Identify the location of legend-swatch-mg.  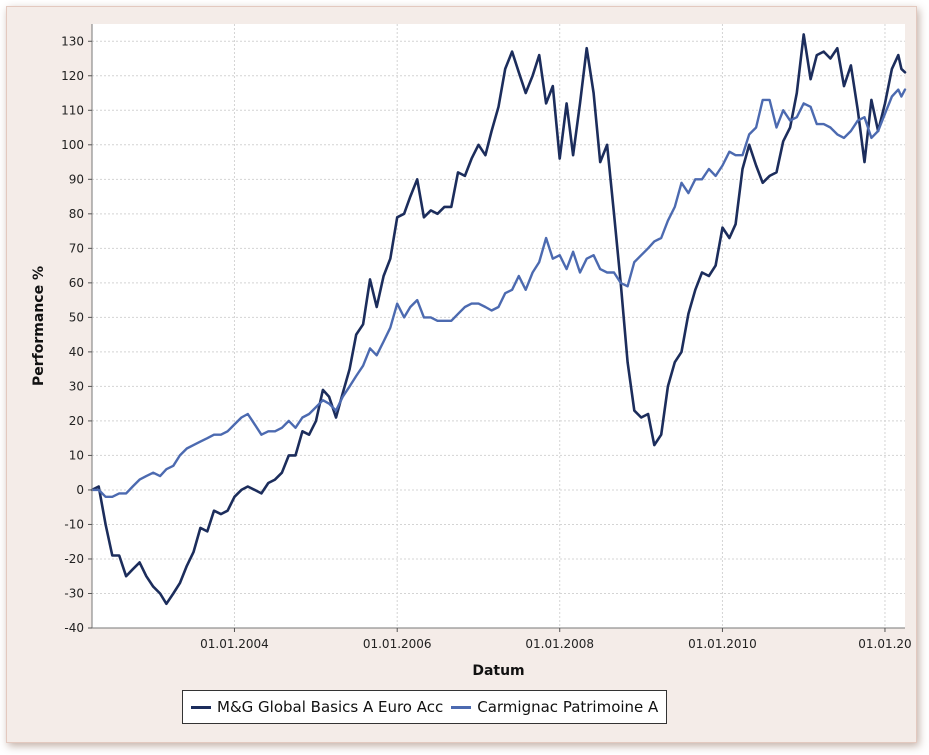
(201, 707).